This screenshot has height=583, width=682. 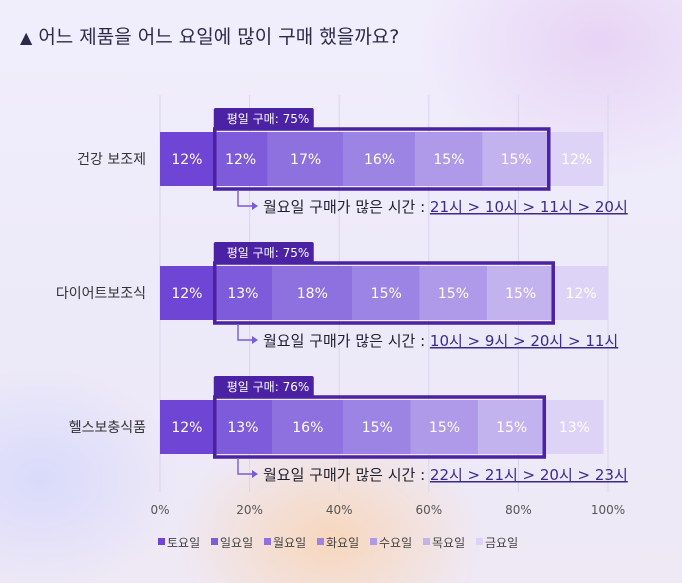 What do you see at coordinates (448, 543) in the screenshot?
I see `legend-label: 목요일` at bounding box center [448, 543].